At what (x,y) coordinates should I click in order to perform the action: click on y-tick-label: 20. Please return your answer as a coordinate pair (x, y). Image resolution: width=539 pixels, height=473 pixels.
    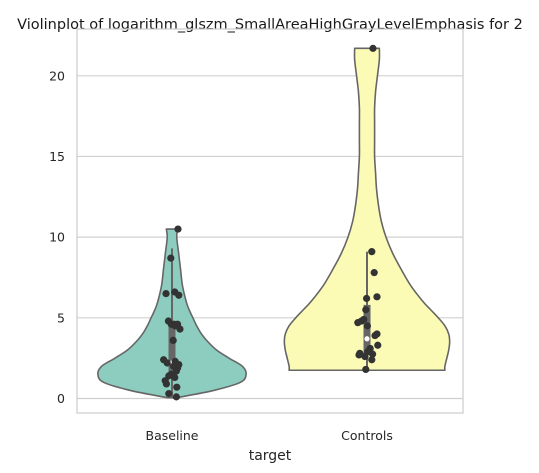
    Looking at the image, I should click on (57, 75).